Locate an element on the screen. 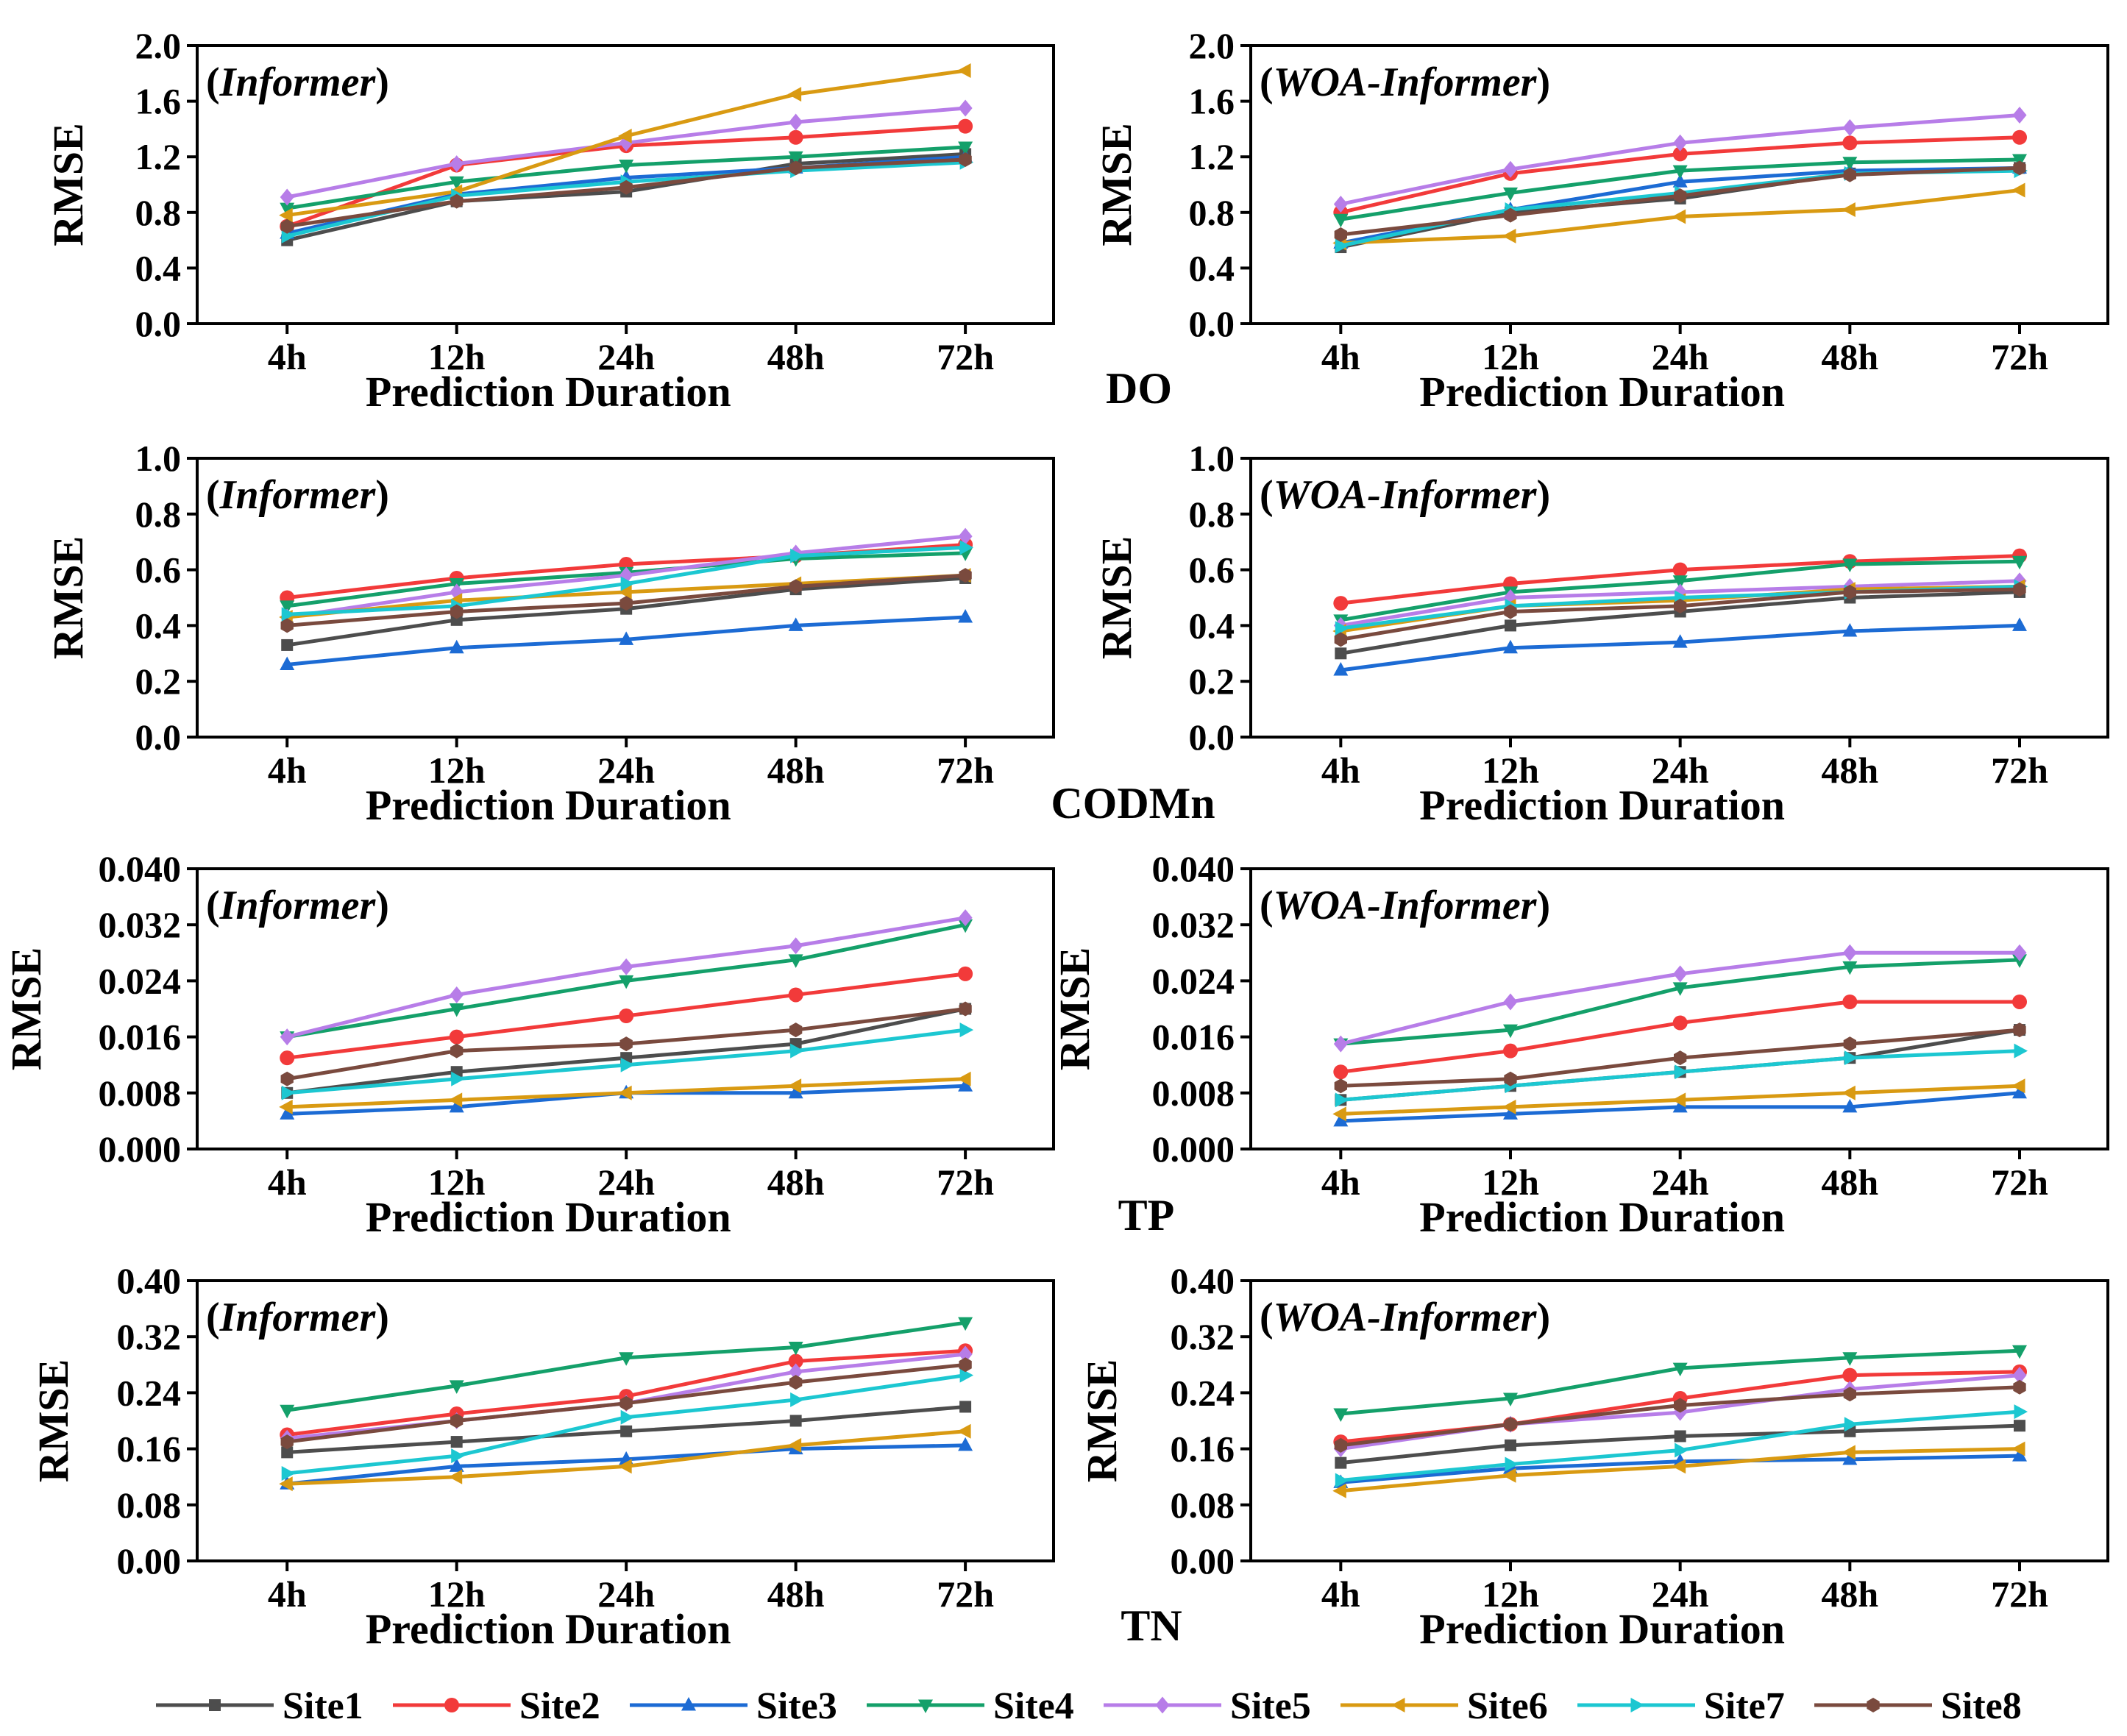  legend-label: Site7 is located at coordinates (1744, 1706).